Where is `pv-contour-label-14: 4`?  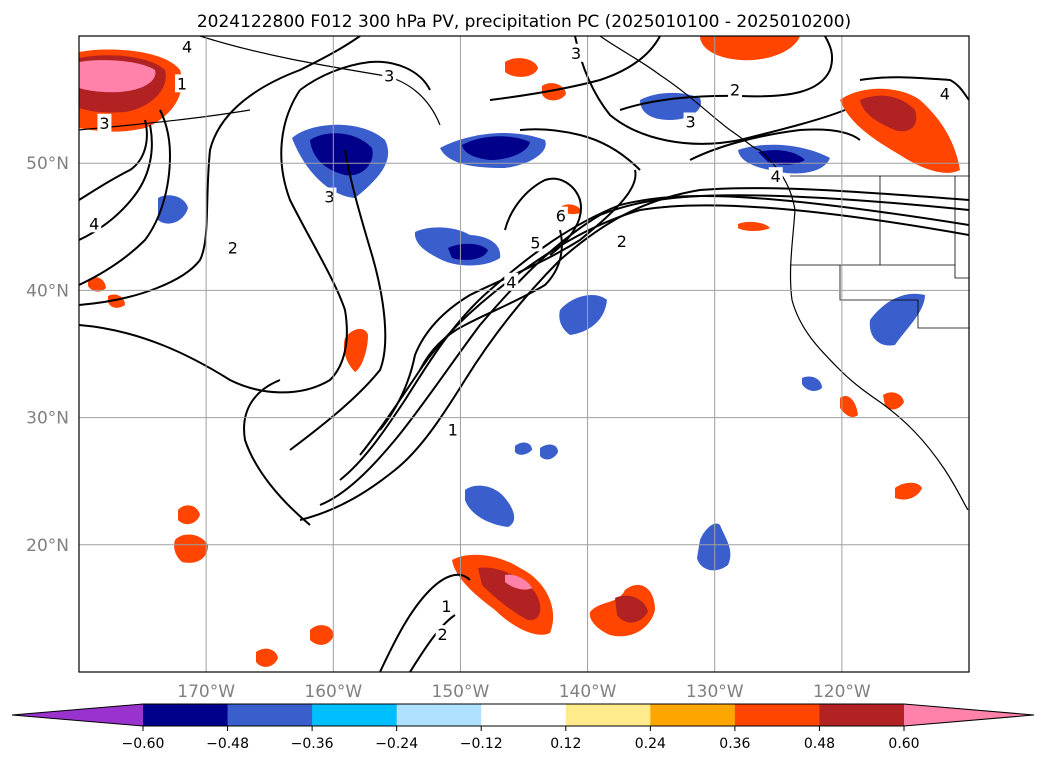 pv-contour-label-14: 4 is located at coordinates (776, 176).